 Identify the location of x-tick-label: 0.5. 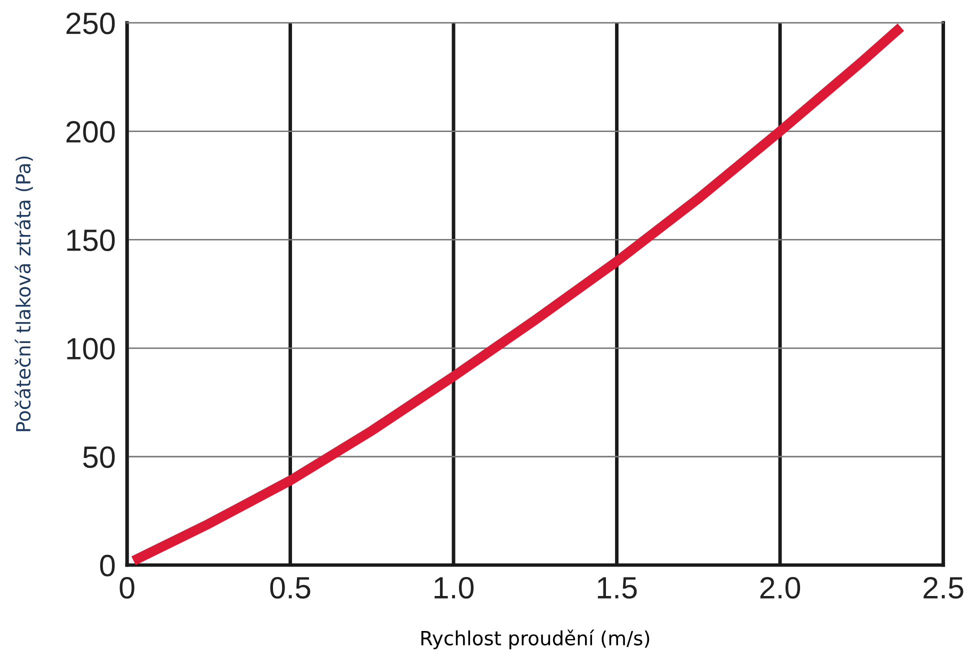
(290, 587).